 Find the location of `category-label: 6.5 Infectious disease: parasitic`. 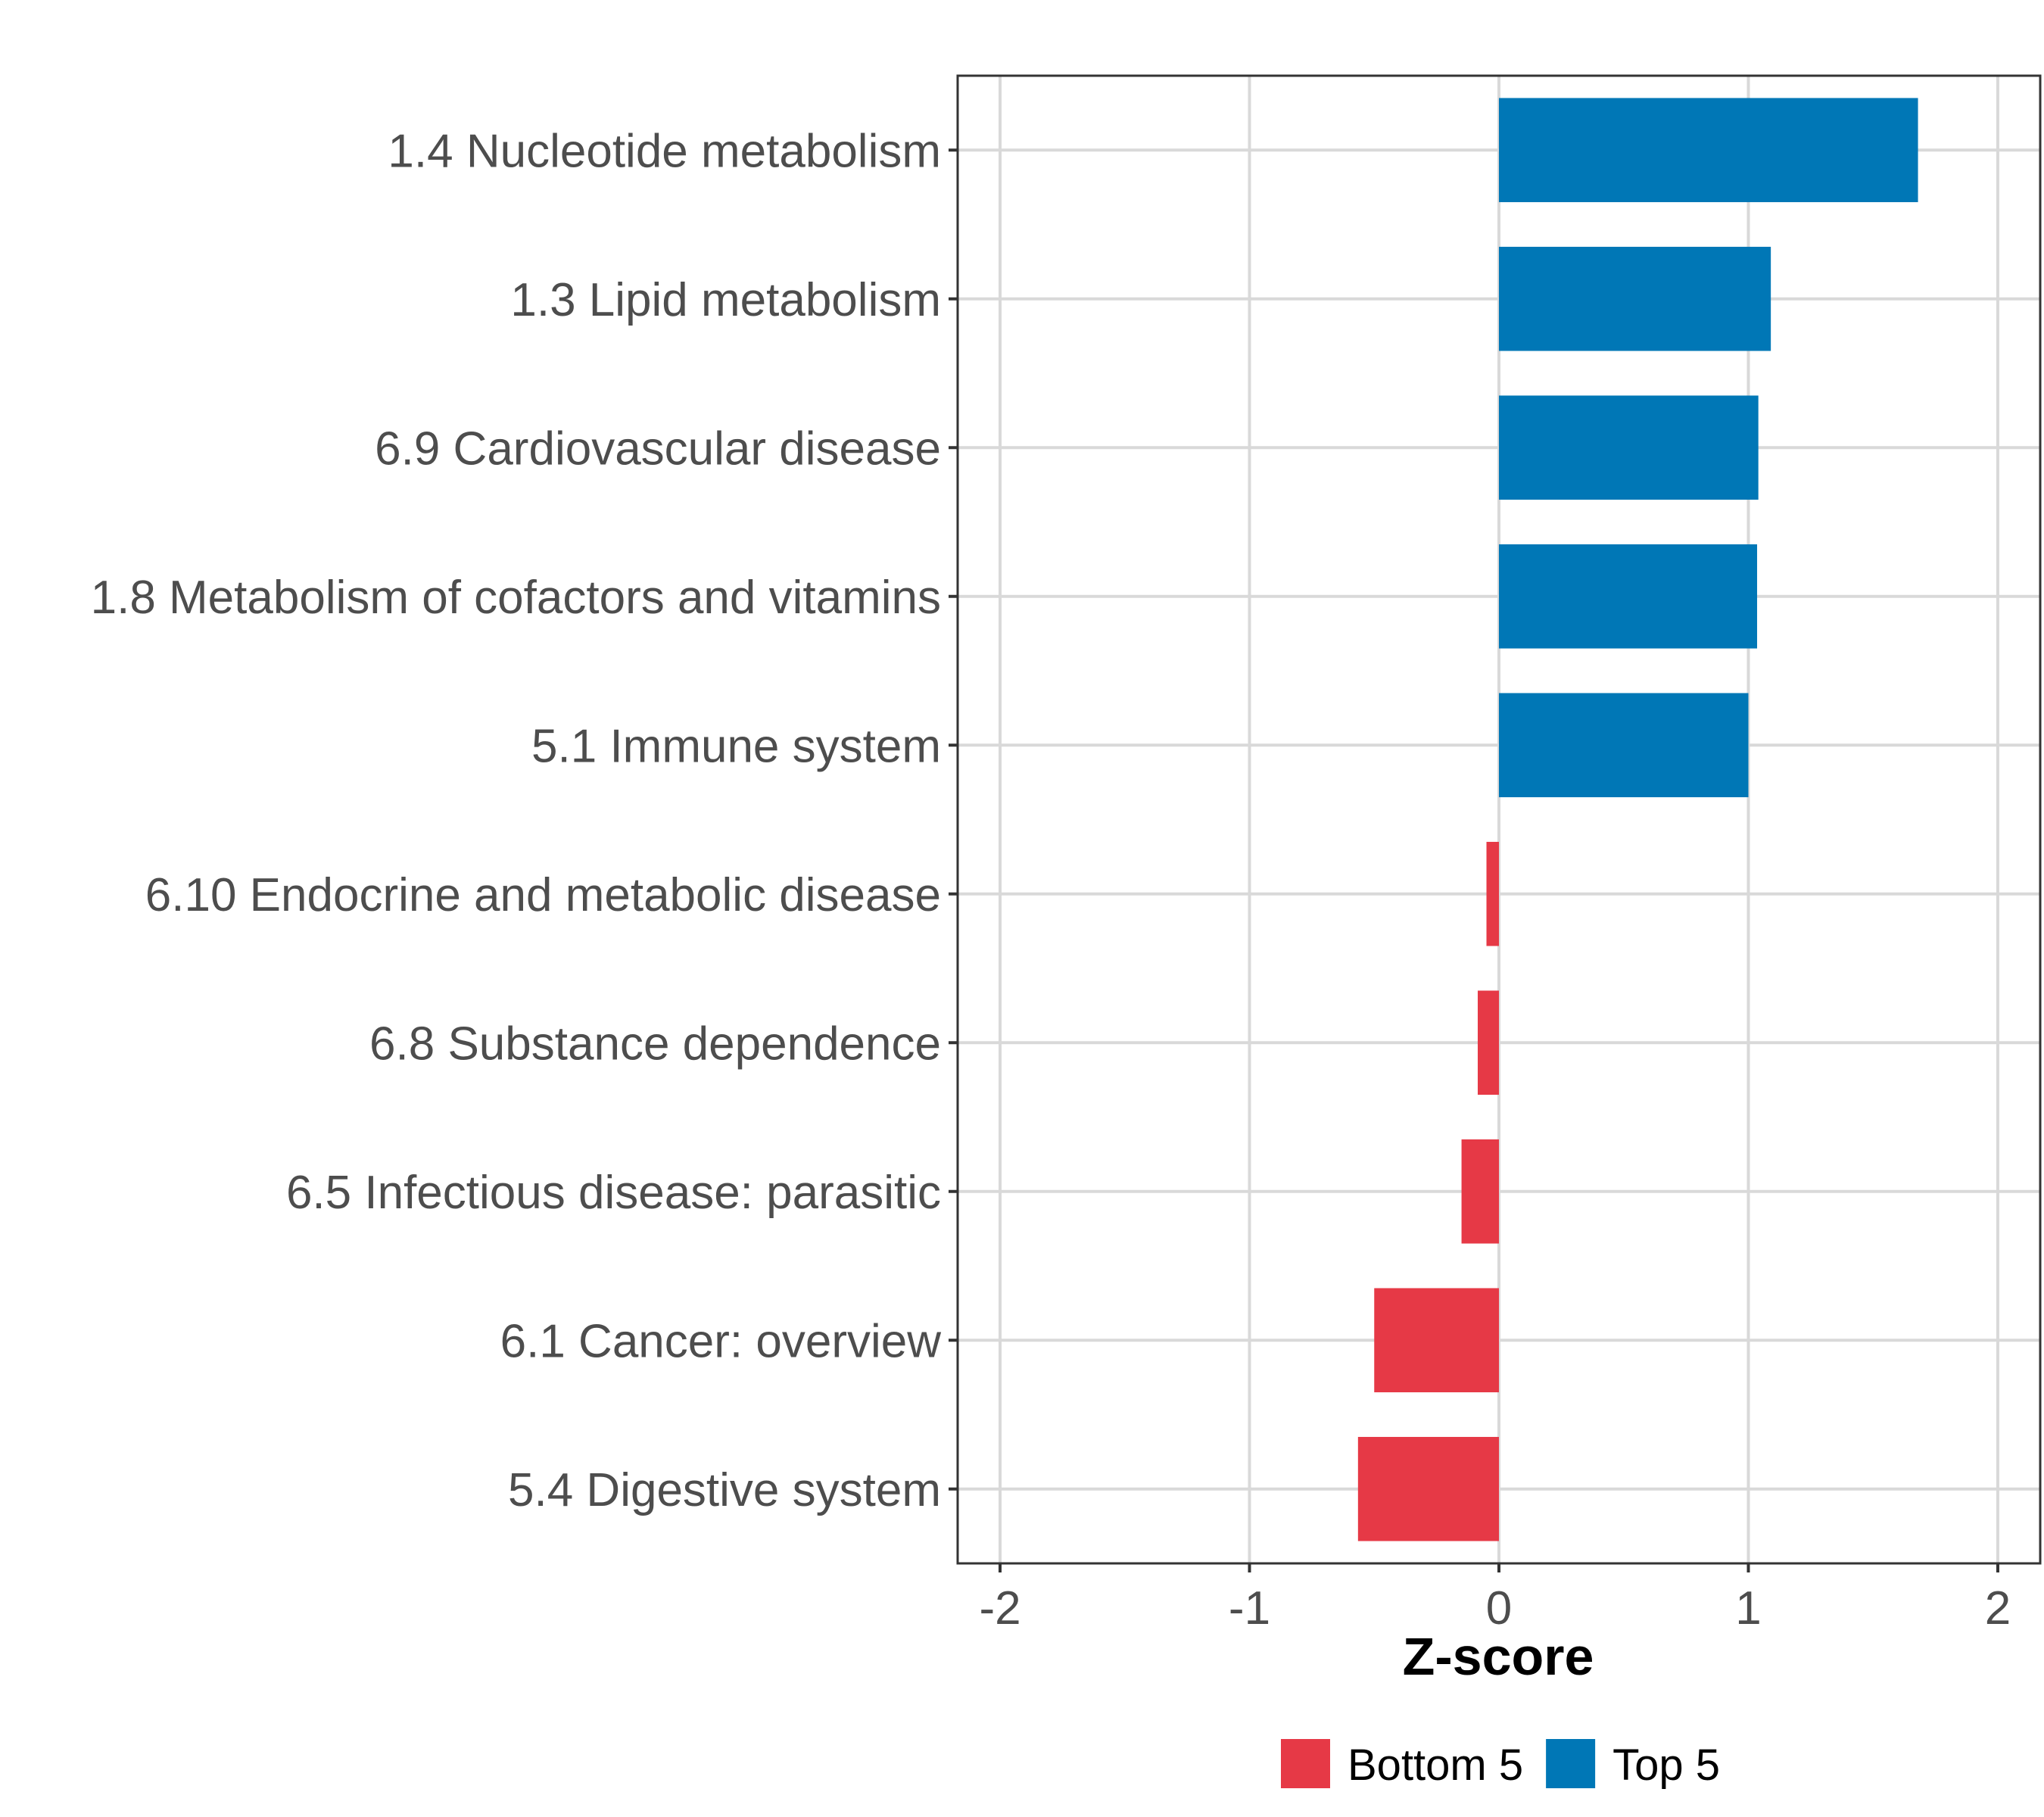

category-label: 6.5 Infectious disease: parasitic is located at coordinates (613, 1193).